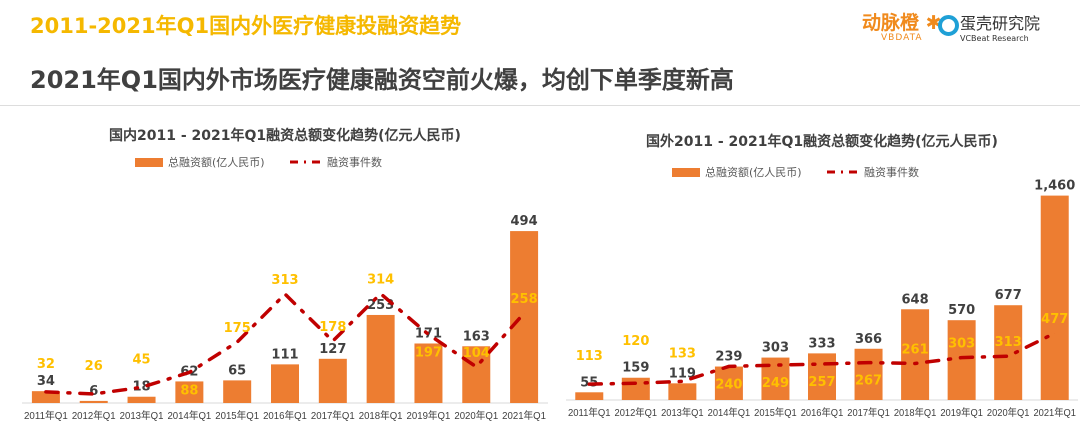 Image resolution: width=1080 pixels, height=439 pixels. What do you see at coordinates (728, 357) in the screenshot?
I see `bar-value-label: 239` at bounding box center [728, 357].